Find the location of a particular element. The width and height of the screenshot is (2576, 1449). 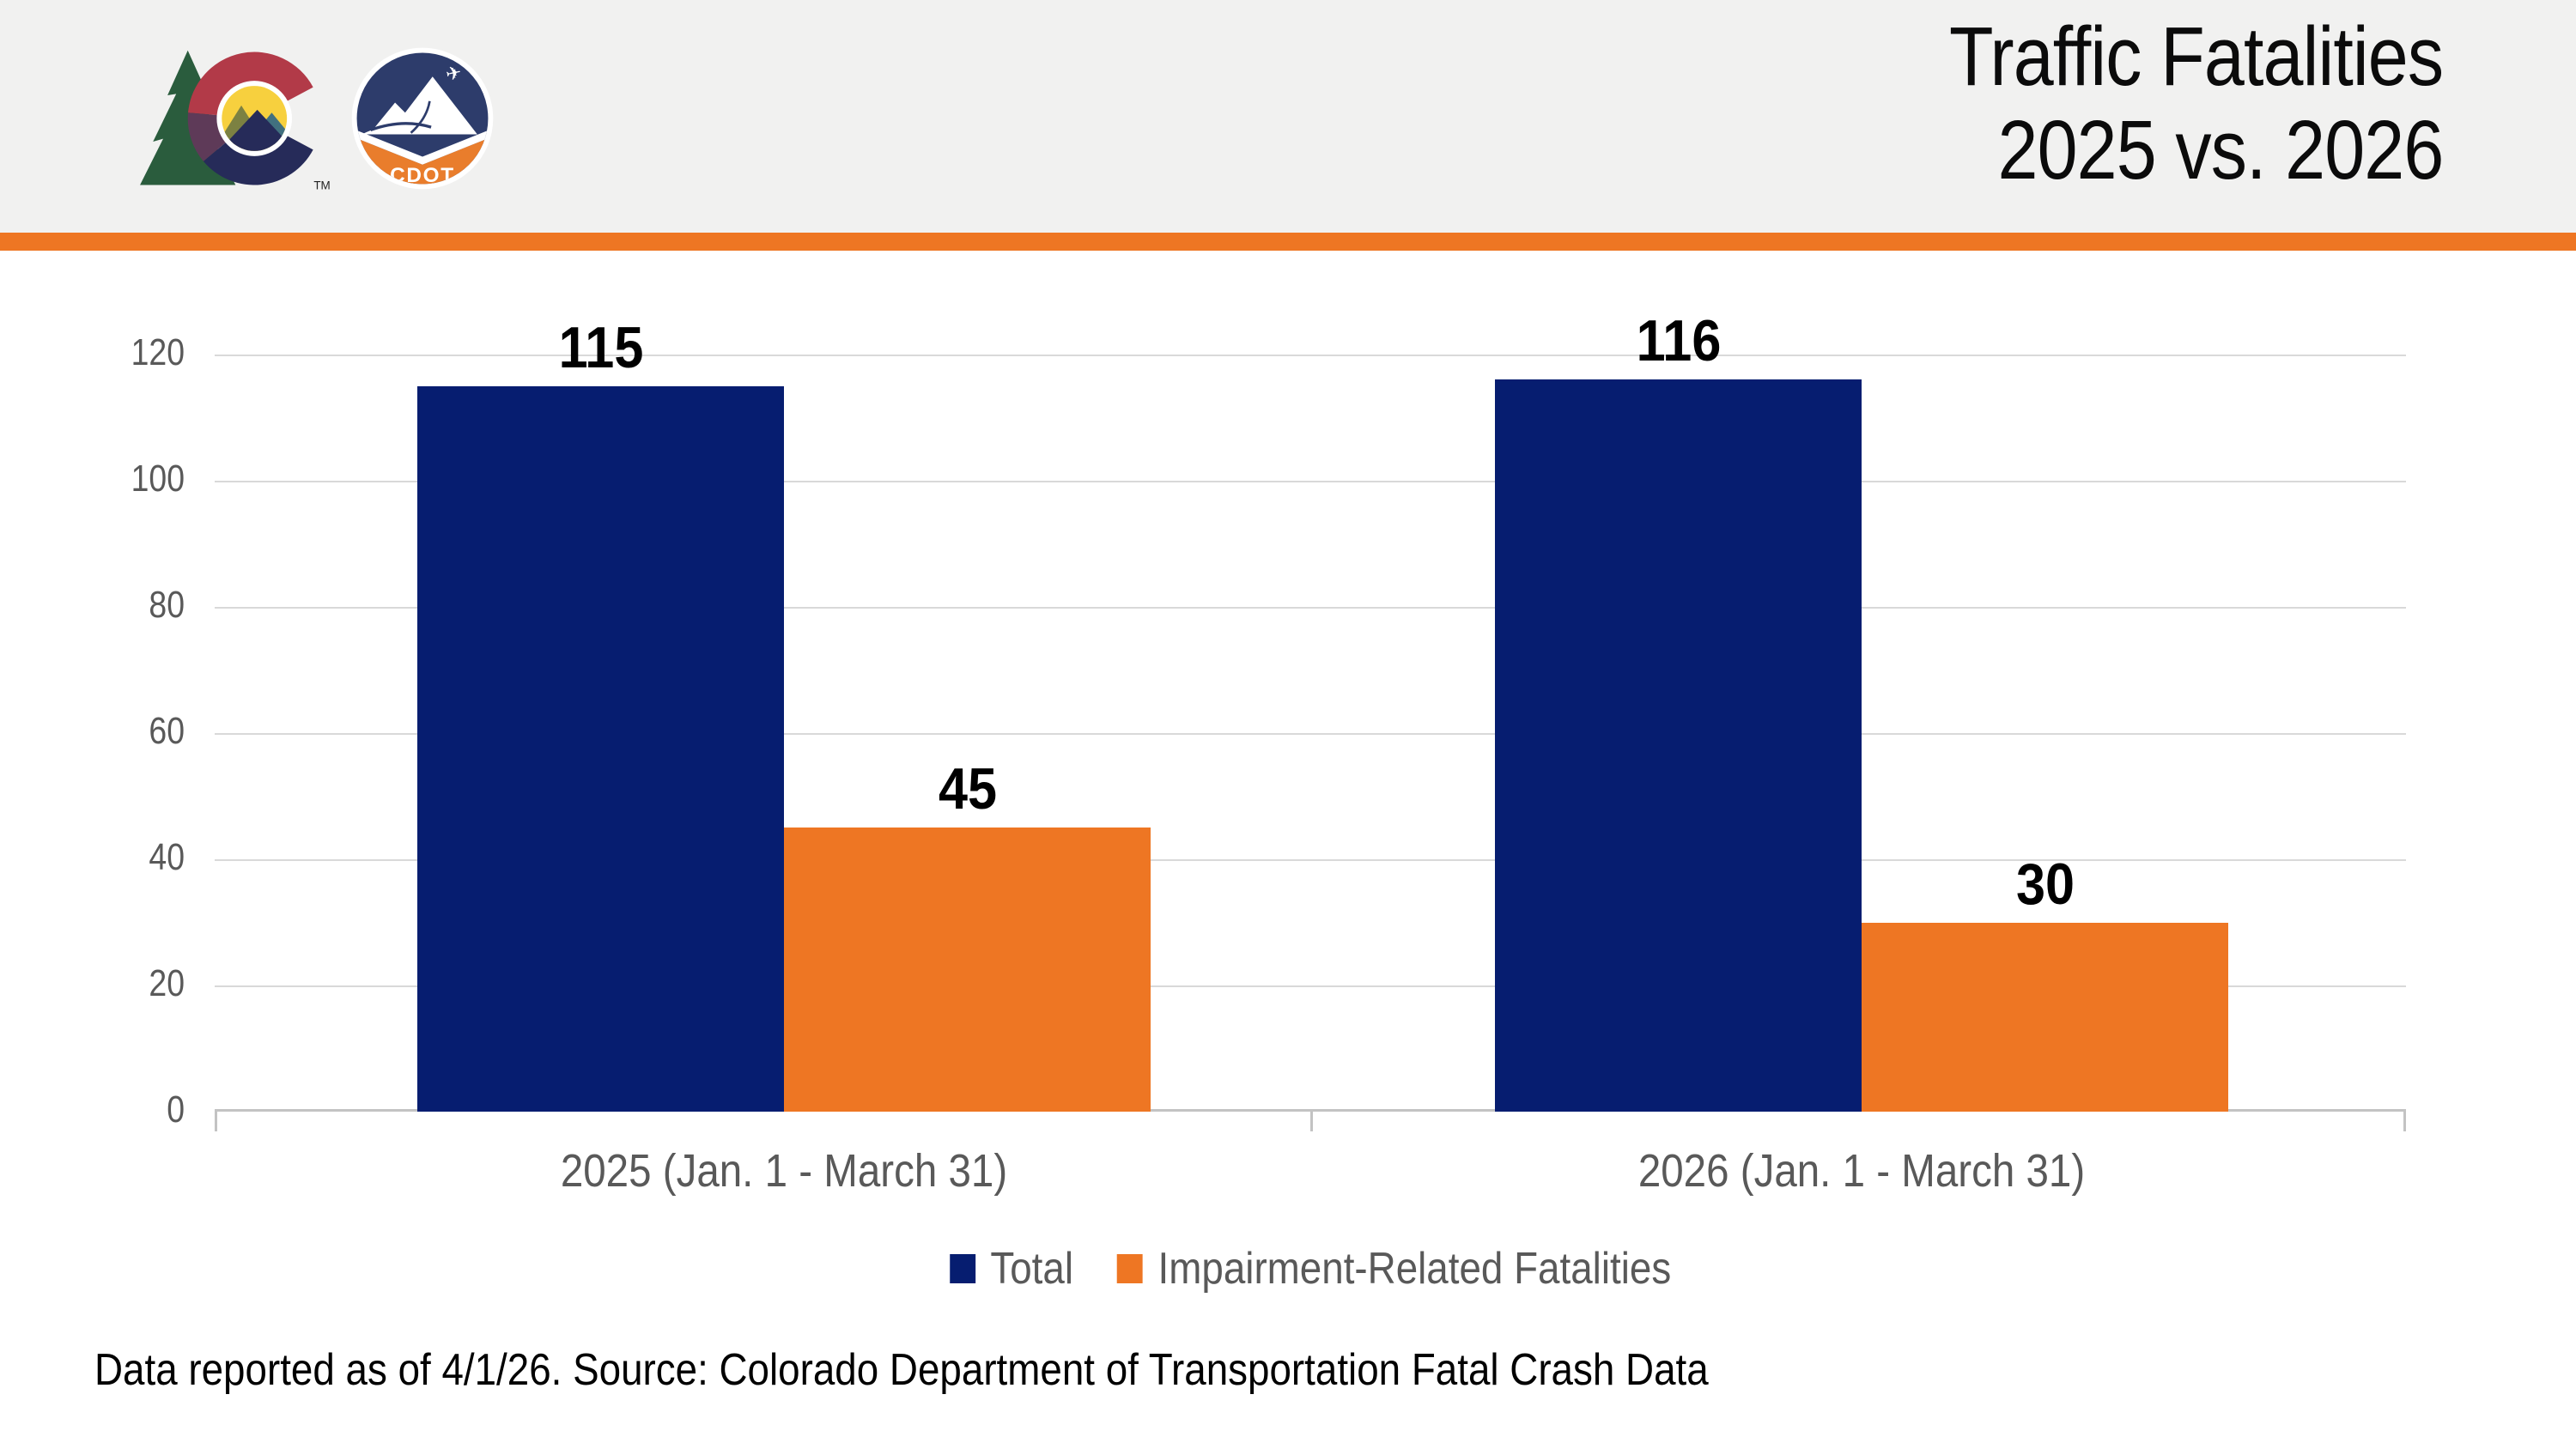

chart-legend: Total Impairment-Related Fatalities is located at coordinates (1310, 1268).